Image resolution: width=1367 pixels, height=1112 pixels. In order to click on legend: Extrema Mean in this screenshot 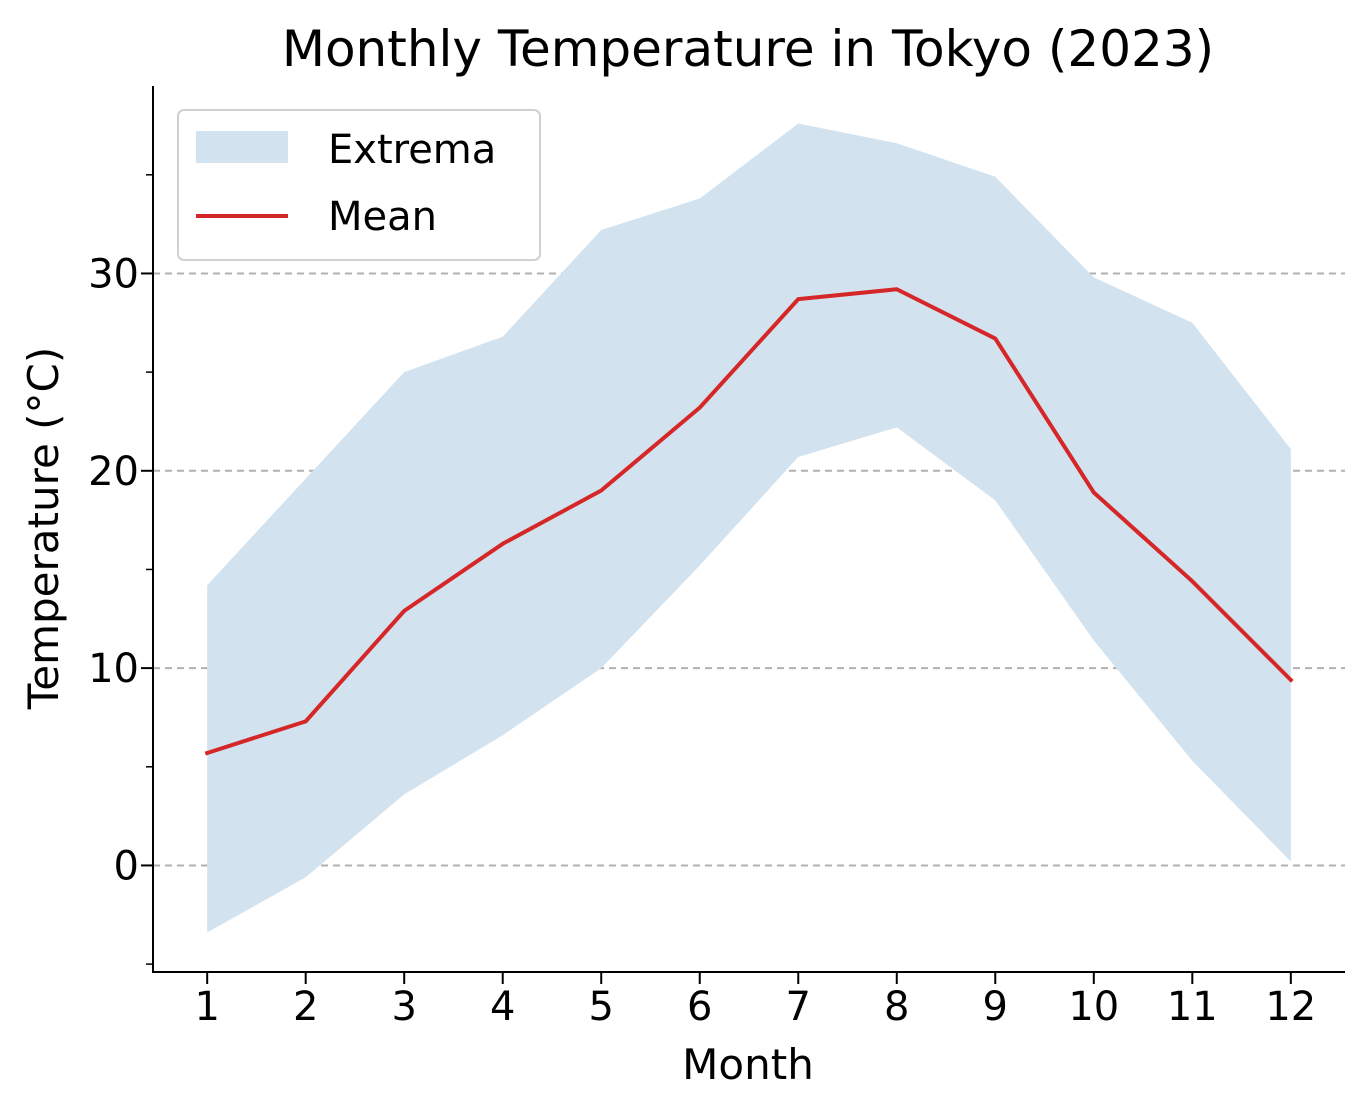, I will do `click(359, 185)`.